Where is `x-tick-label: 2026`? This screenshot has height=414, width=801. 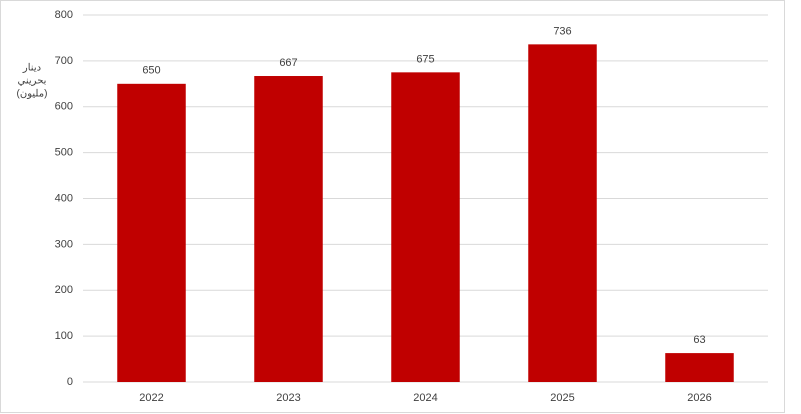
x-tick-label: 2026 is located at coordinates (699, 398).